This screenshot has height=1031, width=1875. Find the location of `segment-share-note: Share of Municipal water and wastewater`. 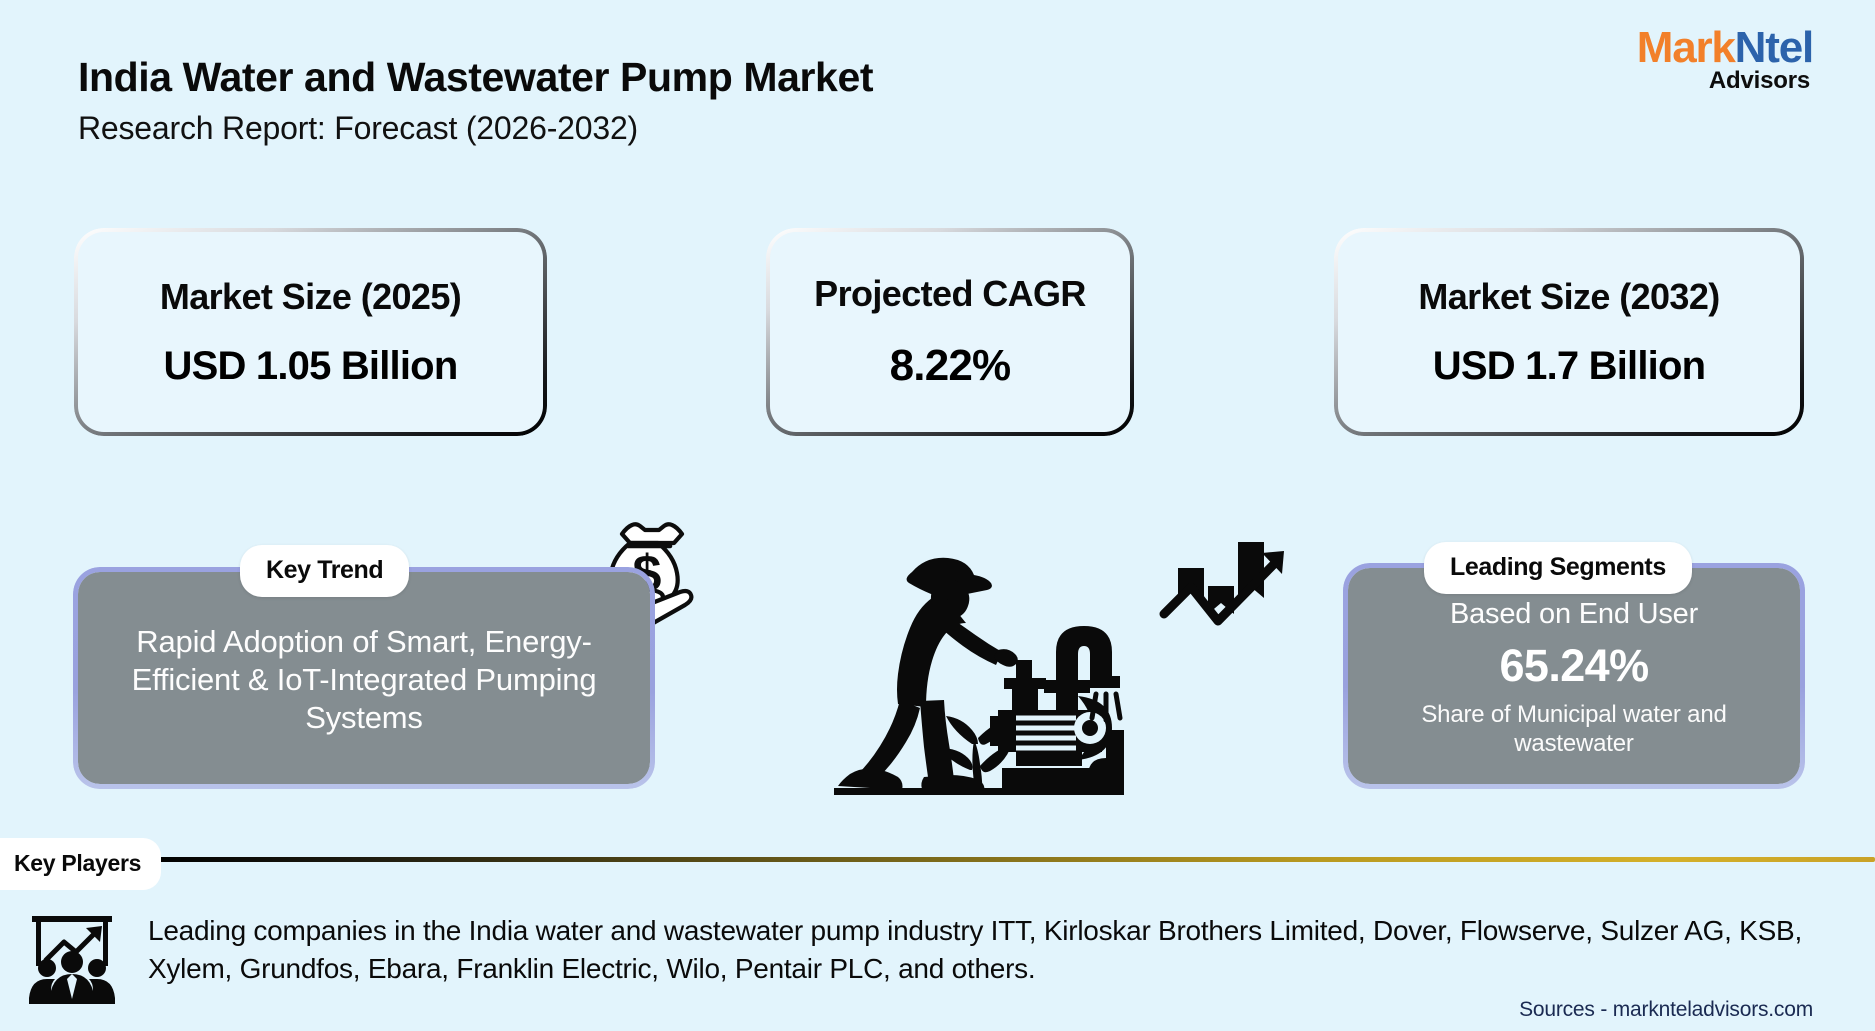

segment-share-note: Share of Municipal water and wastewater is located at coordinates (1574, 728).